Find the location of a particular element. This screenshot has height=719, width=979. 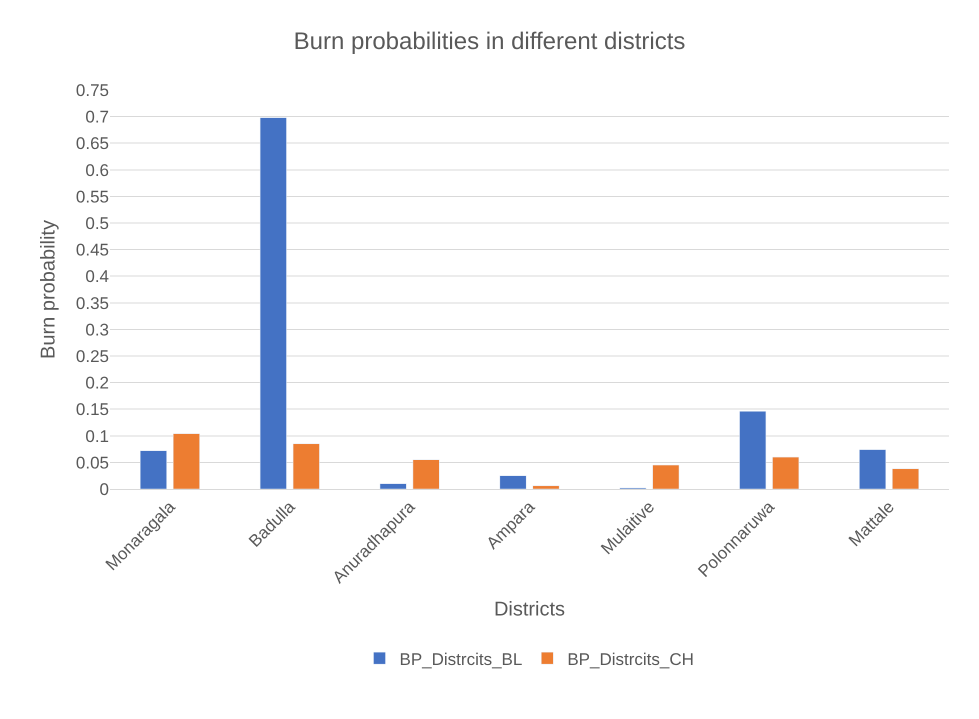

y-tick-label: 0 is located at coordinates (104, 489).